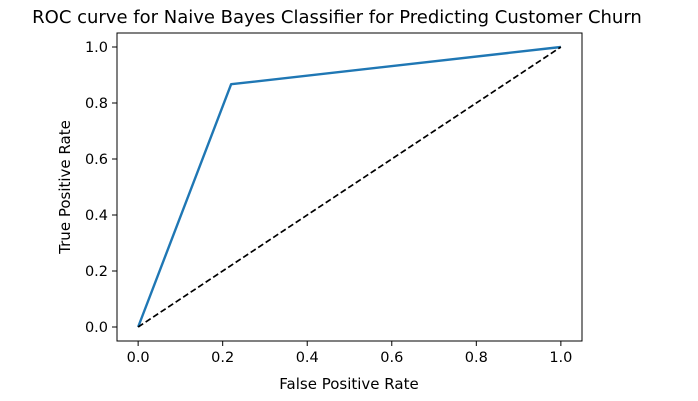 This screenshot has height=401, width=698. Describe the element at coordinates (96, 272) in the screenshot. I see `y-tick-label: 0.2` at that location.